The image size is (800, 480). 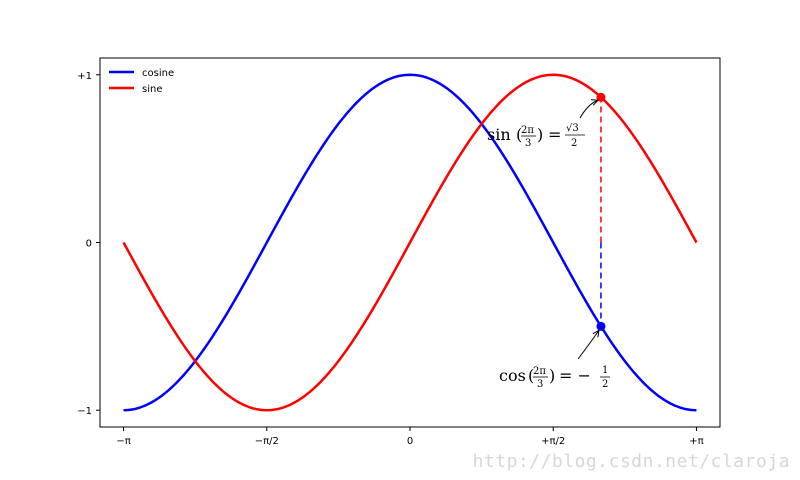 I want to click on y-tick-label-1: 0, so click(x=89, y=244).